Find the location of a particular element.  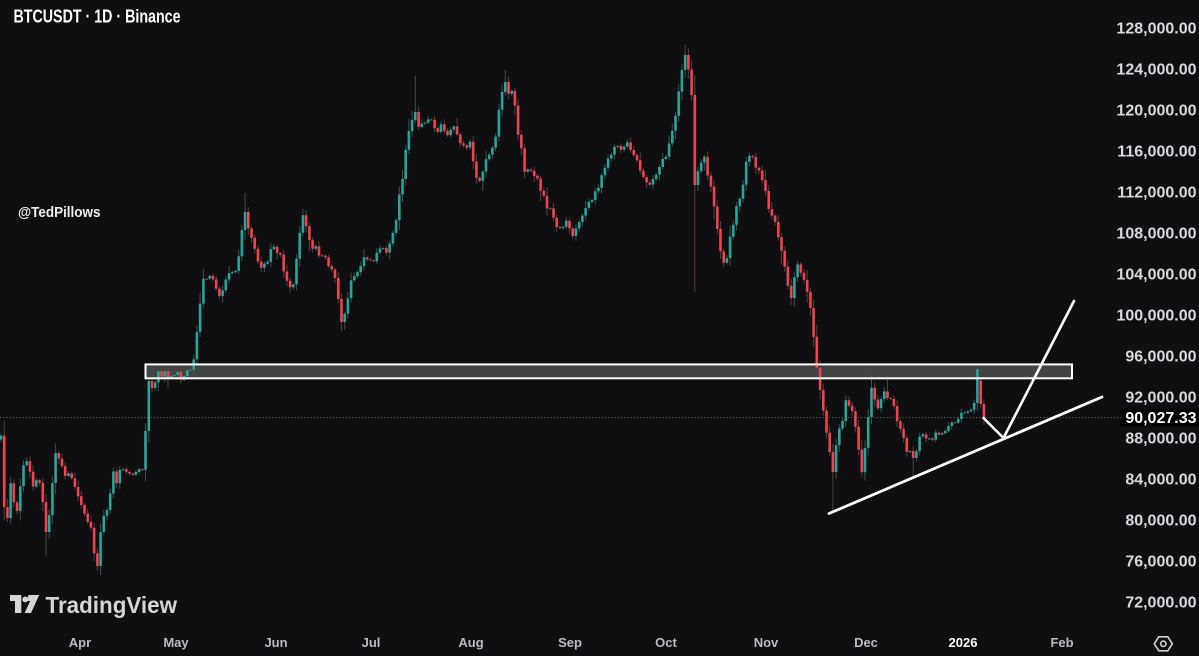

svg-text: @TedPillows is located at coordinates (59, 212).